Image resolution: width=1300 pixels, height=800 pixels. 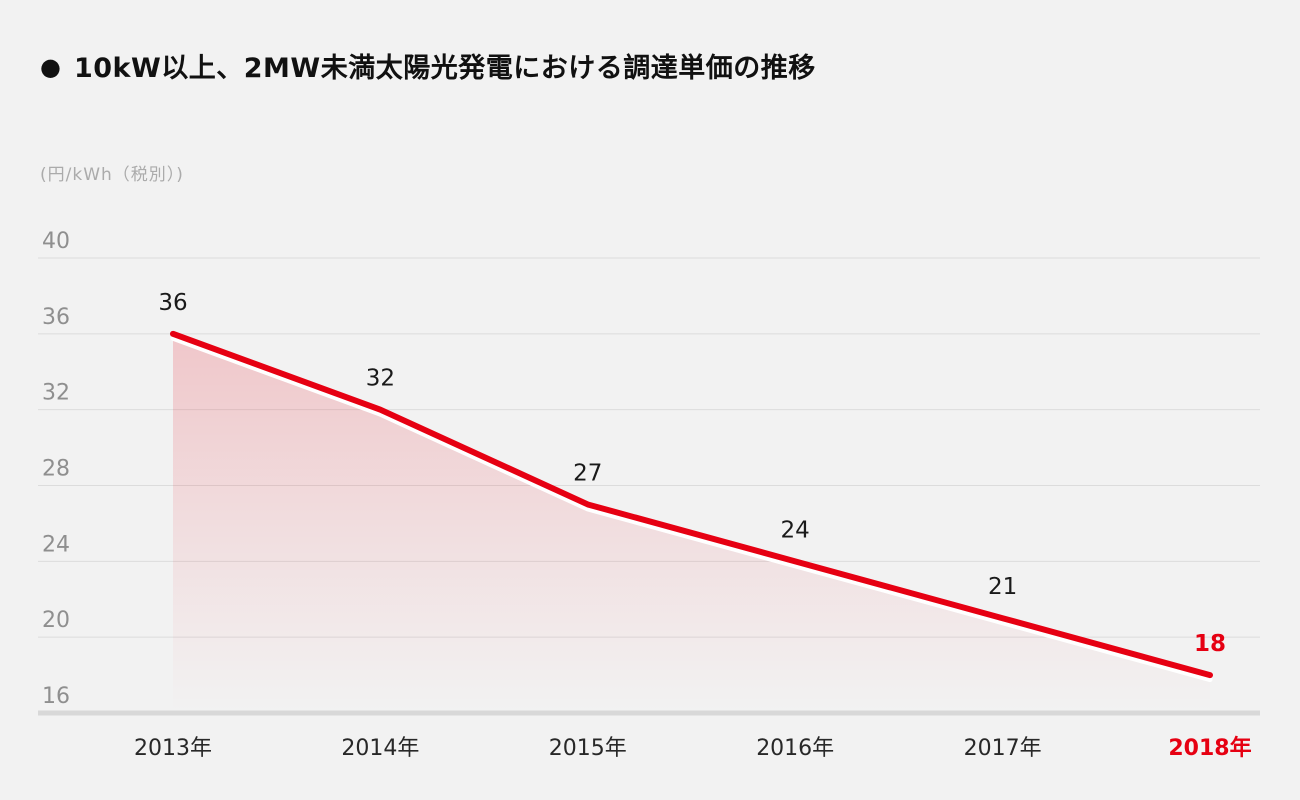 What do you see at coordinates (56, 544) in the screenshot?
I see `y-tick-label: 24` at bounding box center [56, 544].